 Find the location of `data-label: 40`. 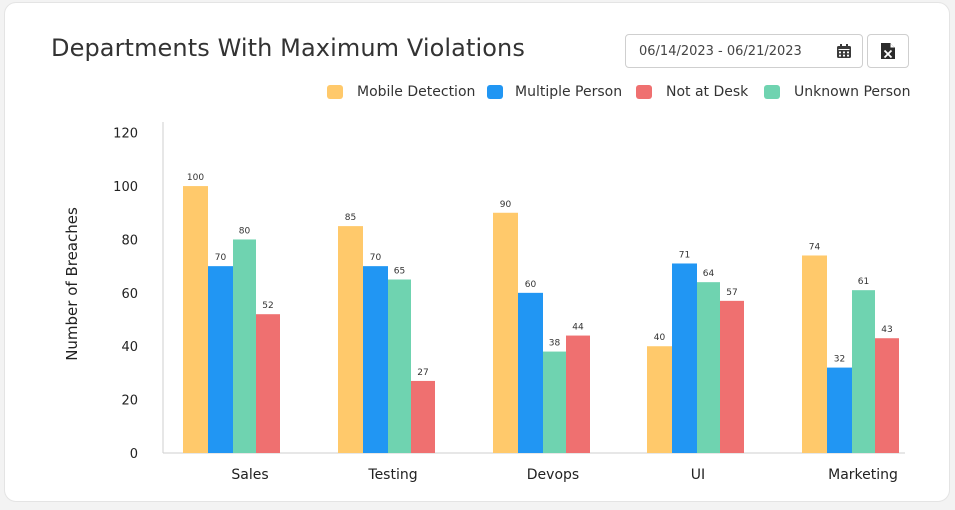

data-label: 40 is located at coordinates (660, 338).